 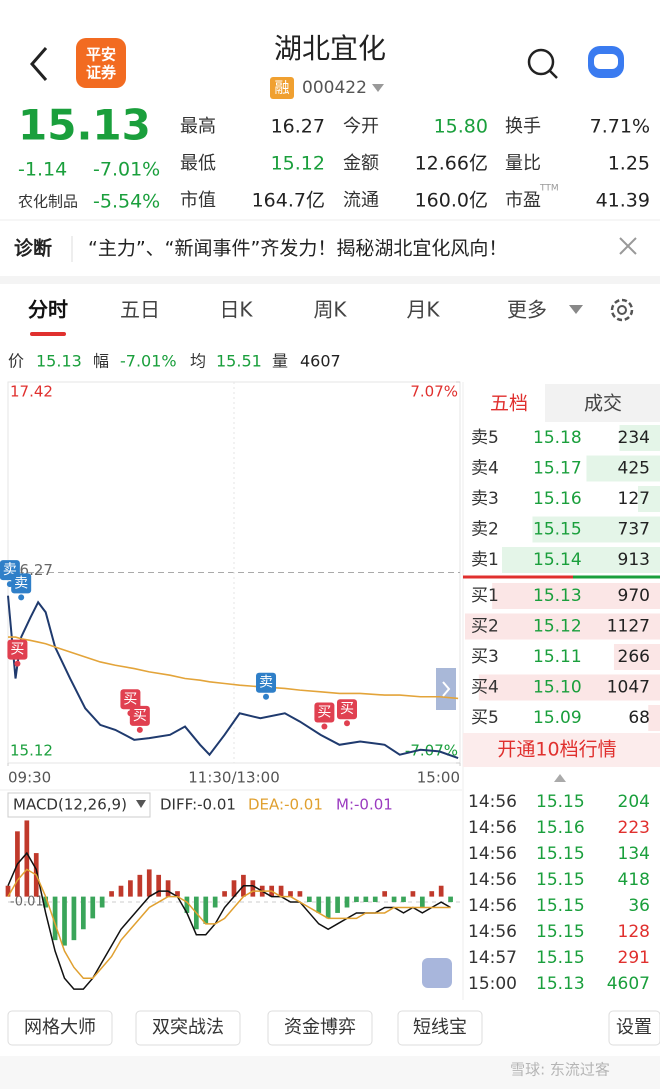 What do you see at coordinates (198, 361) in the screenshot?
I see `info-label: 均` at bounding box center [198, 361].